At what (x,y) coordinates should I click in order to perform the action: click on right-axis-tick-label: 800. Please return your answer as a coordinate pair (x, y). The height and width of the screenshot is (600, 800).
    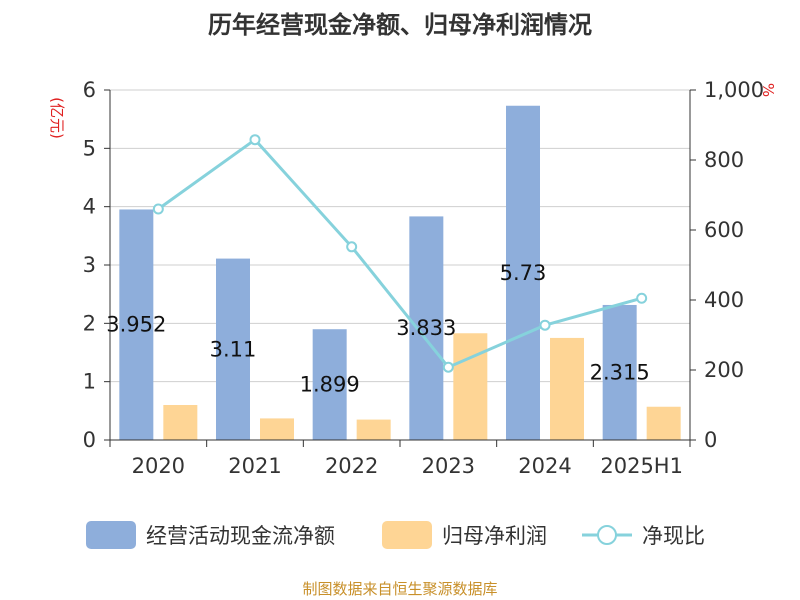
    Looking at the image, I should click on (724, 160).